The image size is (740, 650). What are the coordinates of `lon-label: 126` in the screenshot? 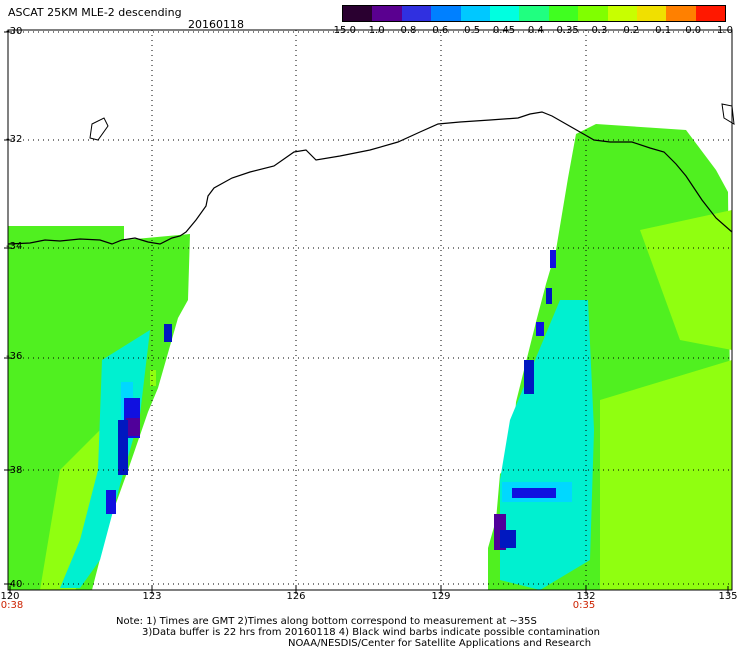 It's located at (296, 596).